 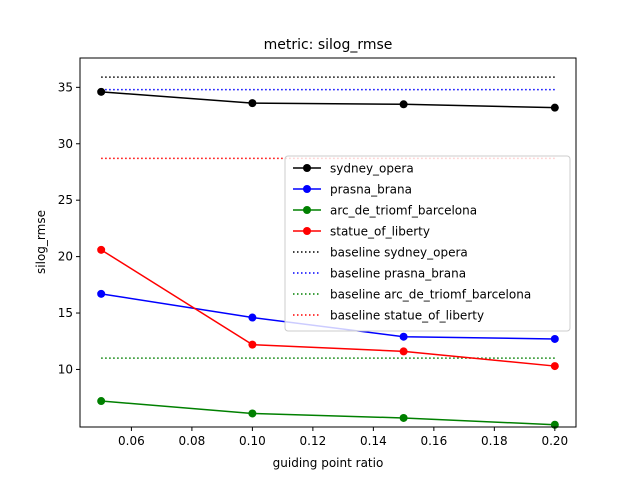 I want to click on y-tick-label: 30, so click(x=65, y=144).